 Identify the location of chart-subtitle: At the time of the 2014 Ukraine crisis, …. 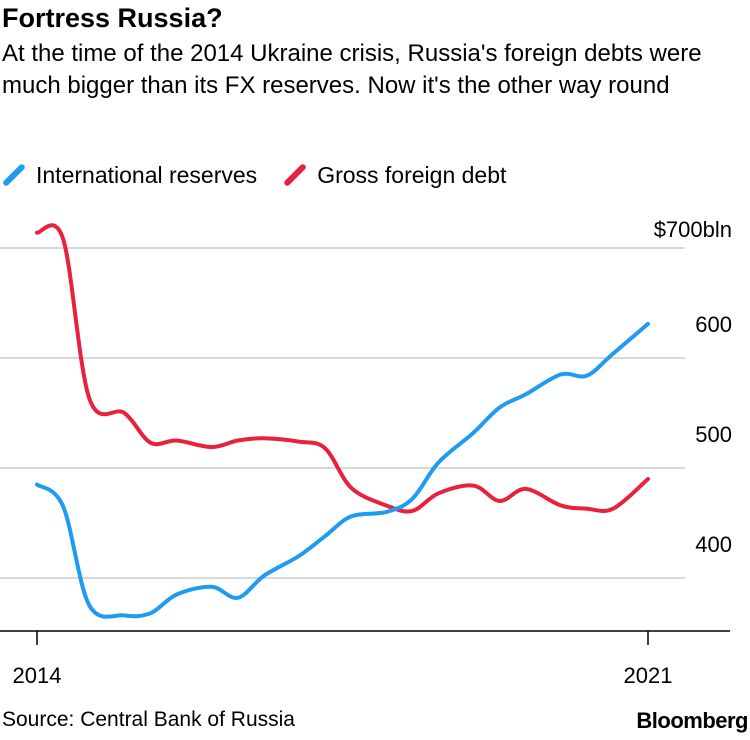
(352, 69).